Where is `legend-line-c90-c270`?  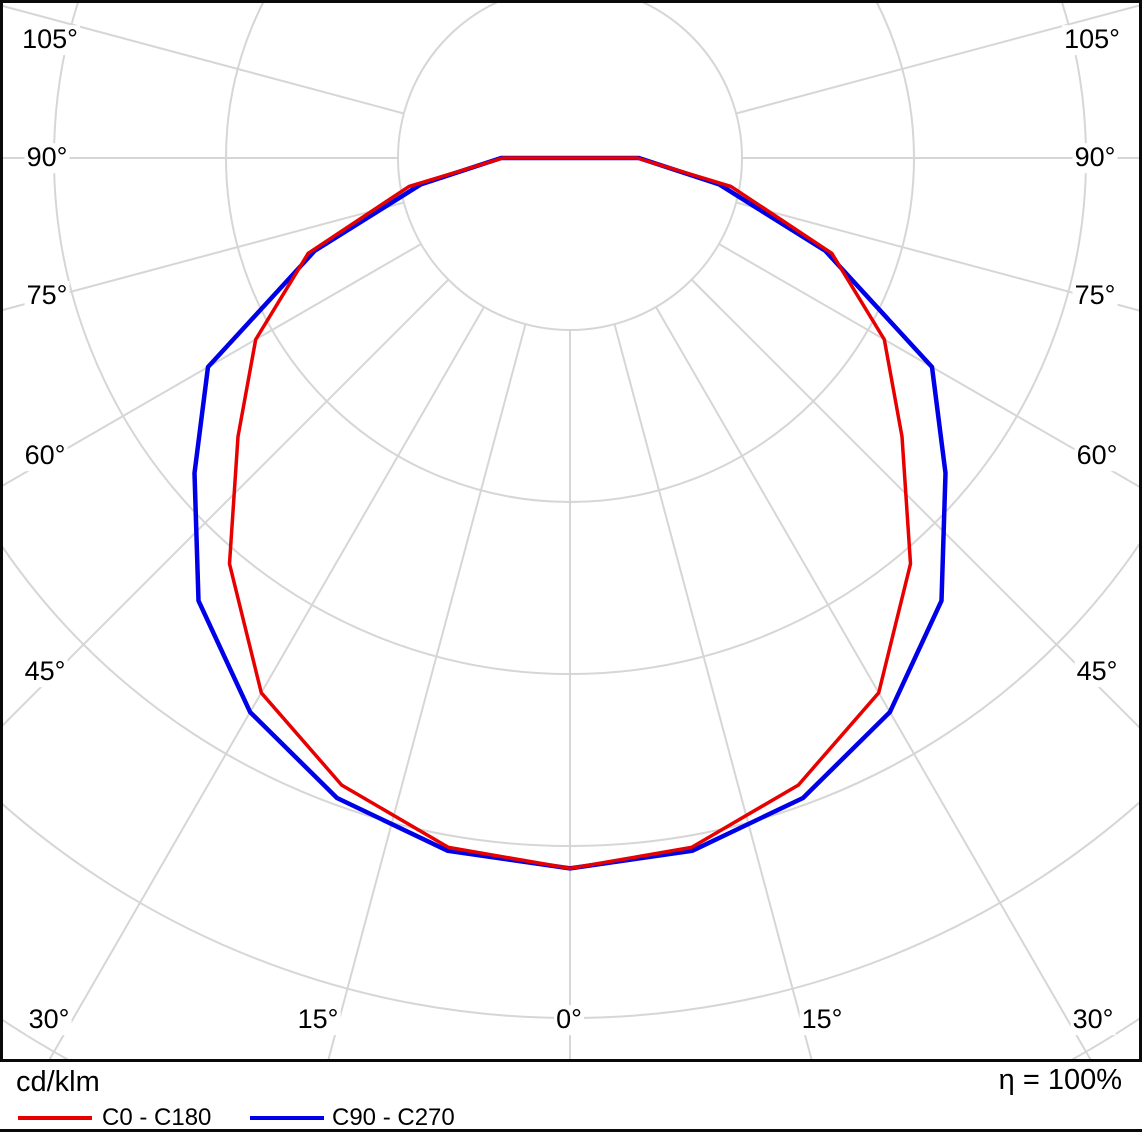 legend-line-c90-c270 is located at coordinates (287, 1118).